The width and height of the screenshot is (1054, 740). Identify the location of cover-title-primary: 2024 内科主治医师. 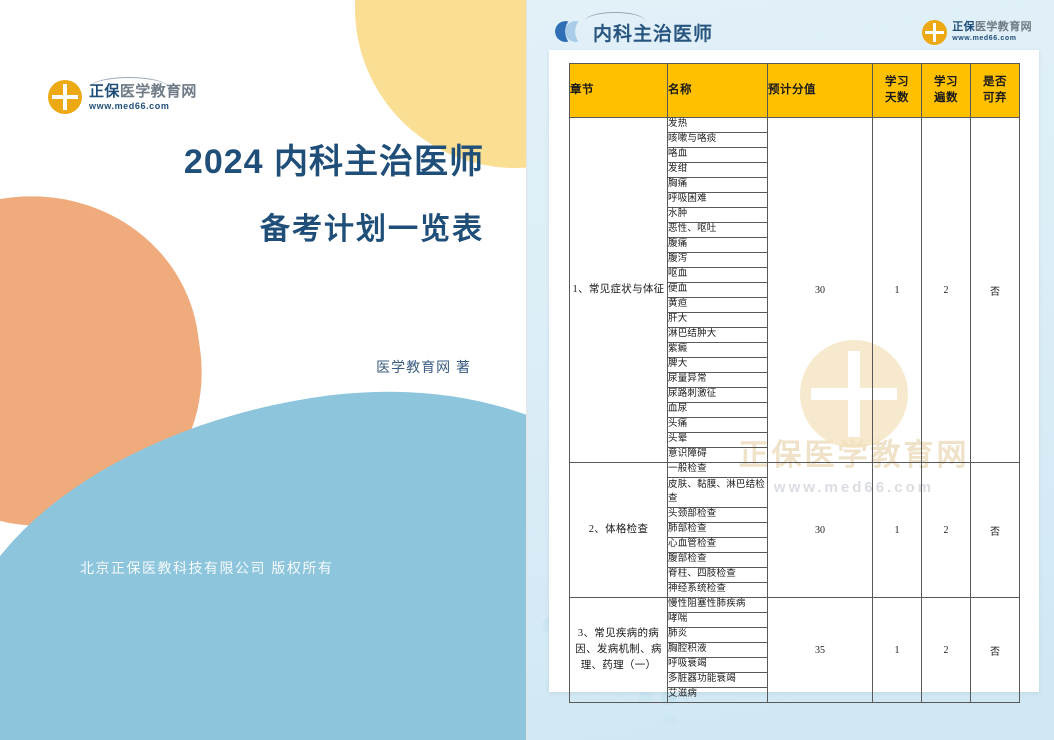
(333, 162).